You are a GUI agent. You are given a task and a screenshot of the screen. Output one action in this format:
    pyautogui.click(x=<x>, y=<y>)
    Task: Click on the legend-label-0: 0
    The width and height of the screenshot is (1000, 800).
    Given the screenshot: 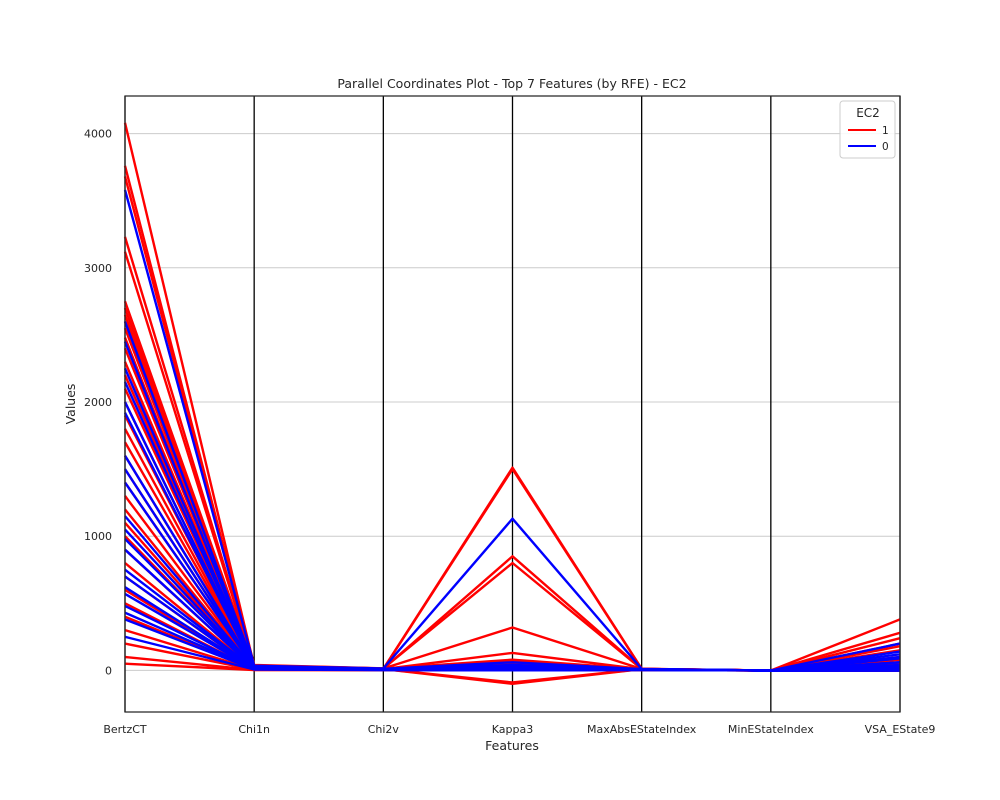 What is the action you would take?
    pyautogui.click(x=885, y=147)
    